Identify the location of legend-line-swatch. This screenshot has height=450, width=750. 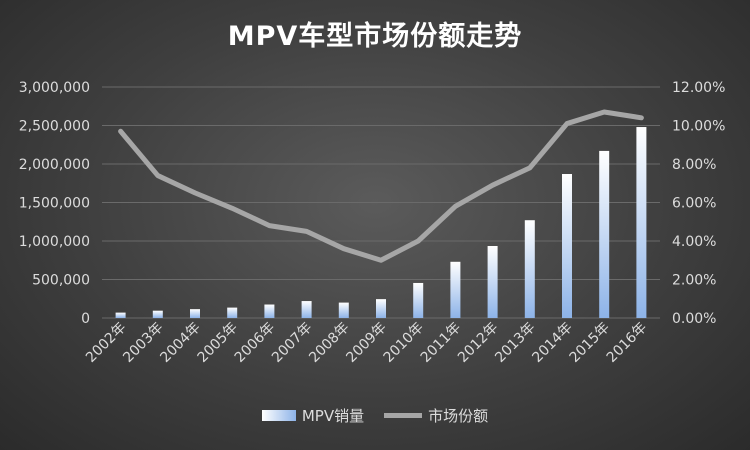
(403, 415).